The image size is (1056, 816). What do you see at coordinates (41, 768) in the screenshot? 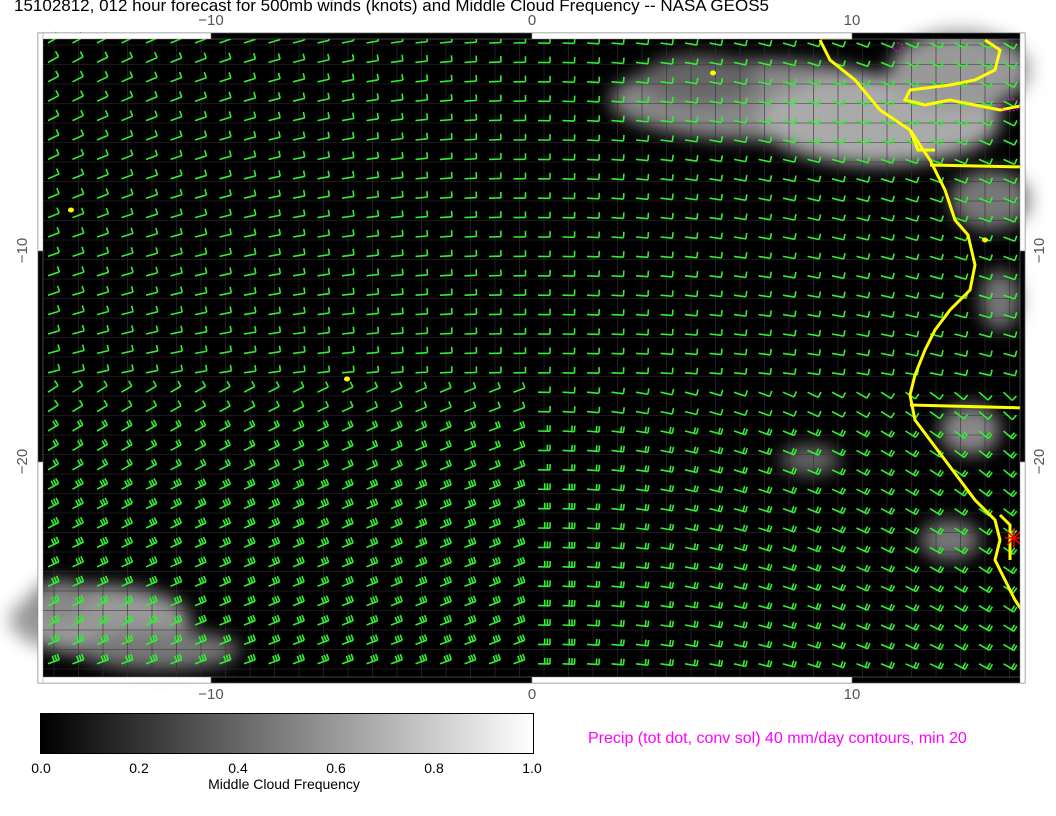
I see `colorbar-tick: 0.0` at bounding box center [41, 768].